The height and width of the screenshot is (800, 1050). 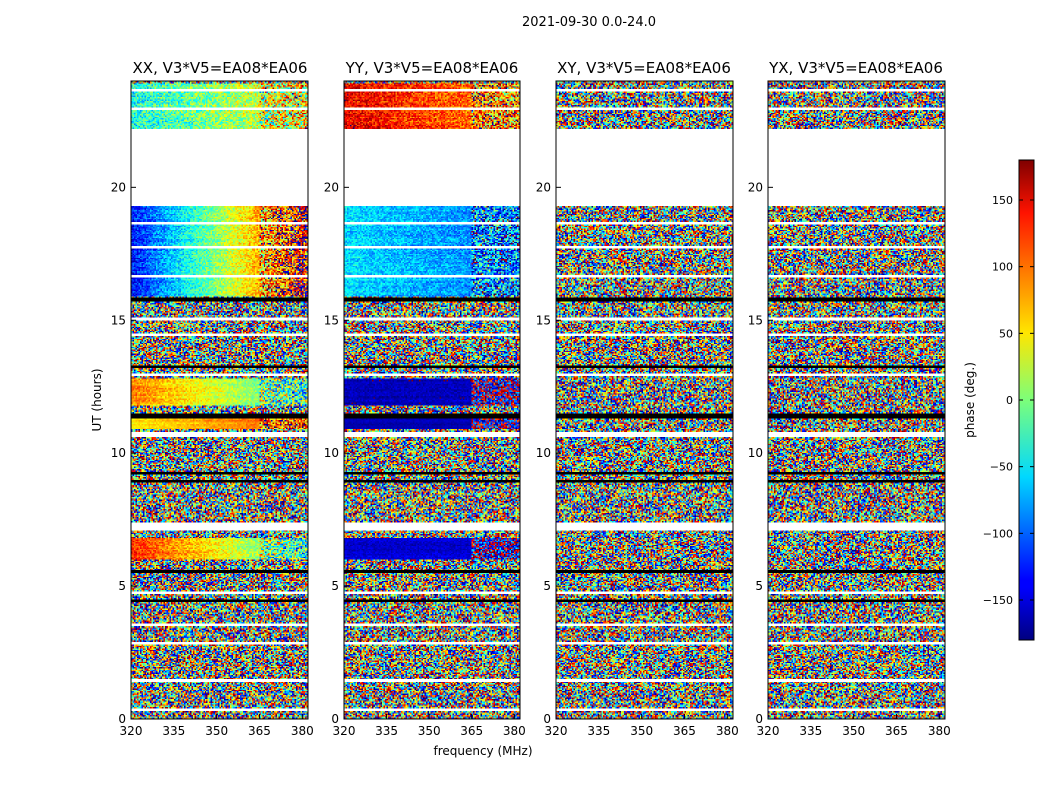 What do you see at coordinates (1002, 200) in the screenshot?
I see `colorbar-tick-label: 150` at bounding box center [1002, 200].